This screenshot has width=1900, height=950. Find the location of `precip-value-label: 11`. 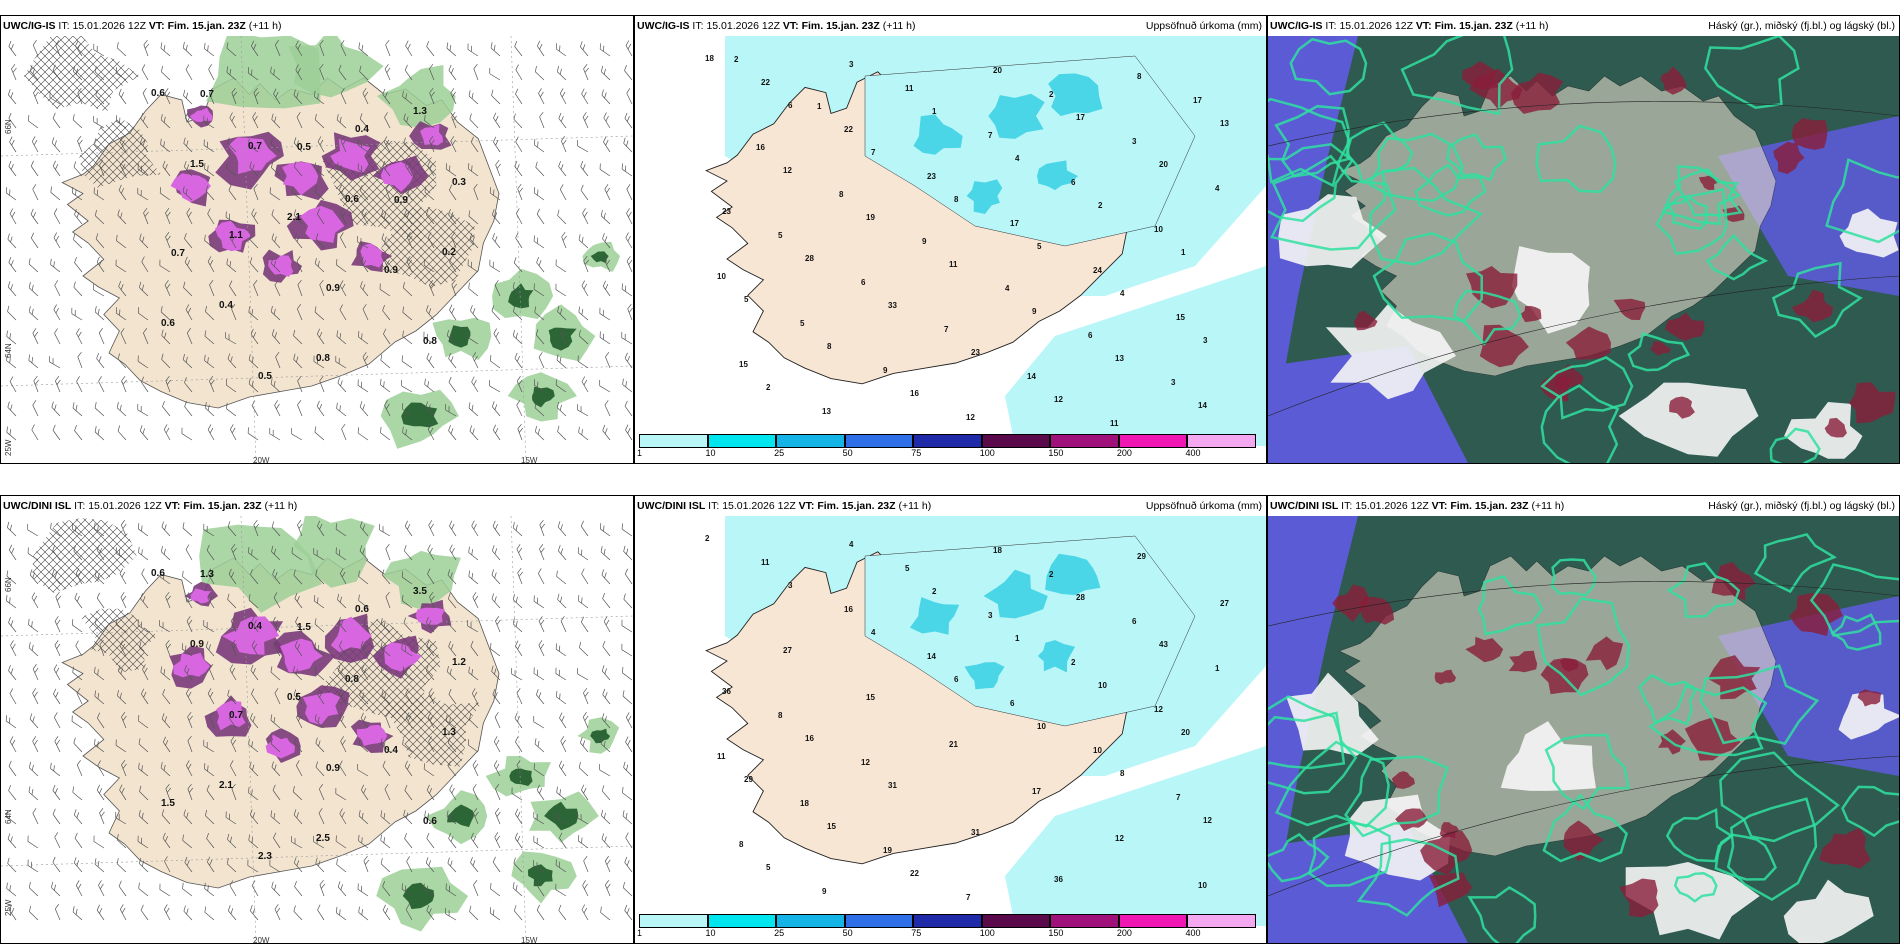

precip-value-label: 11 is located at coordinates (765, 562).